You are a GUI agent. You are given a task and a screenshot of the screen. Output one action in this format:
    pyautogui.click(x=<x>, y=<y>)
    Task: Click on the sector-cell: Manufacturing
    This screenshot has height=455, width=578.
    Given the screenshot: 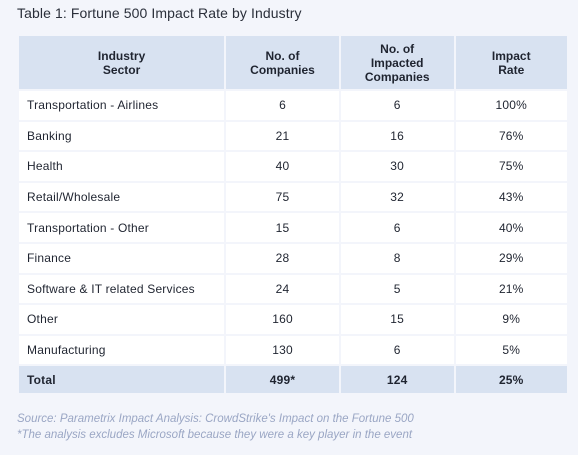 What is the action you would take?
    pyautogui.click(x=122, y=350)
    